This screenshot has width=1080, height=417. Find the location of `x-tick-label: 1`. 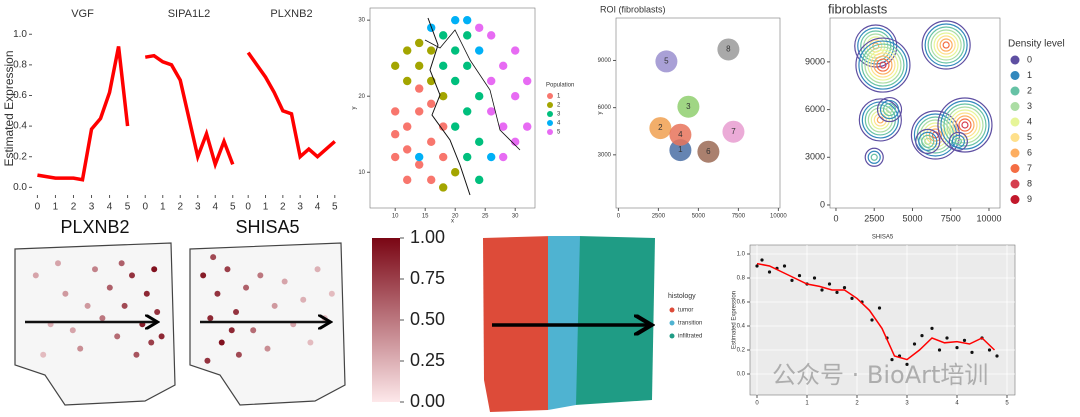

x-tick-label: 1 is located at coordinates (163, 207).